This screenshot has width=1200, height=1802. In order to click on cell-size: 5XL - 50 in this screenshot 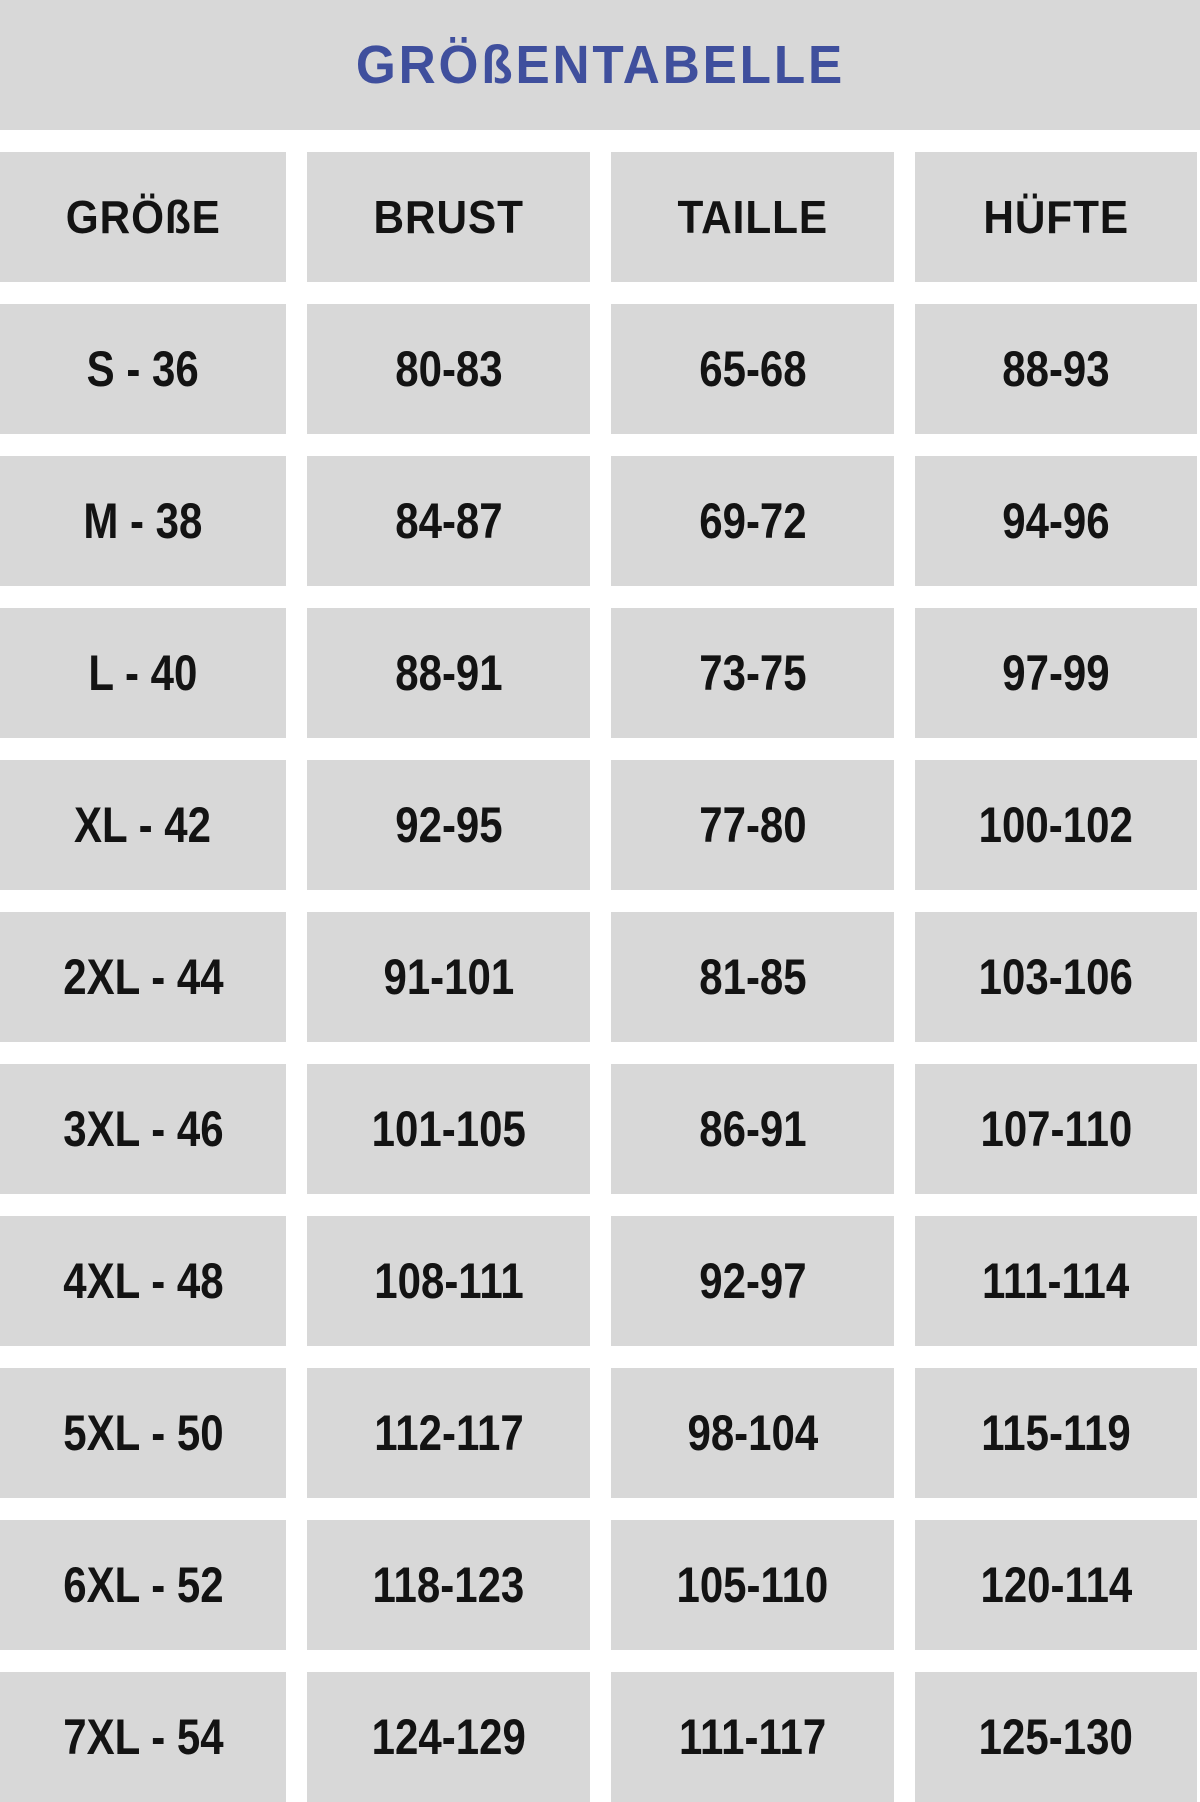, I will do `click(143, 1433)`.